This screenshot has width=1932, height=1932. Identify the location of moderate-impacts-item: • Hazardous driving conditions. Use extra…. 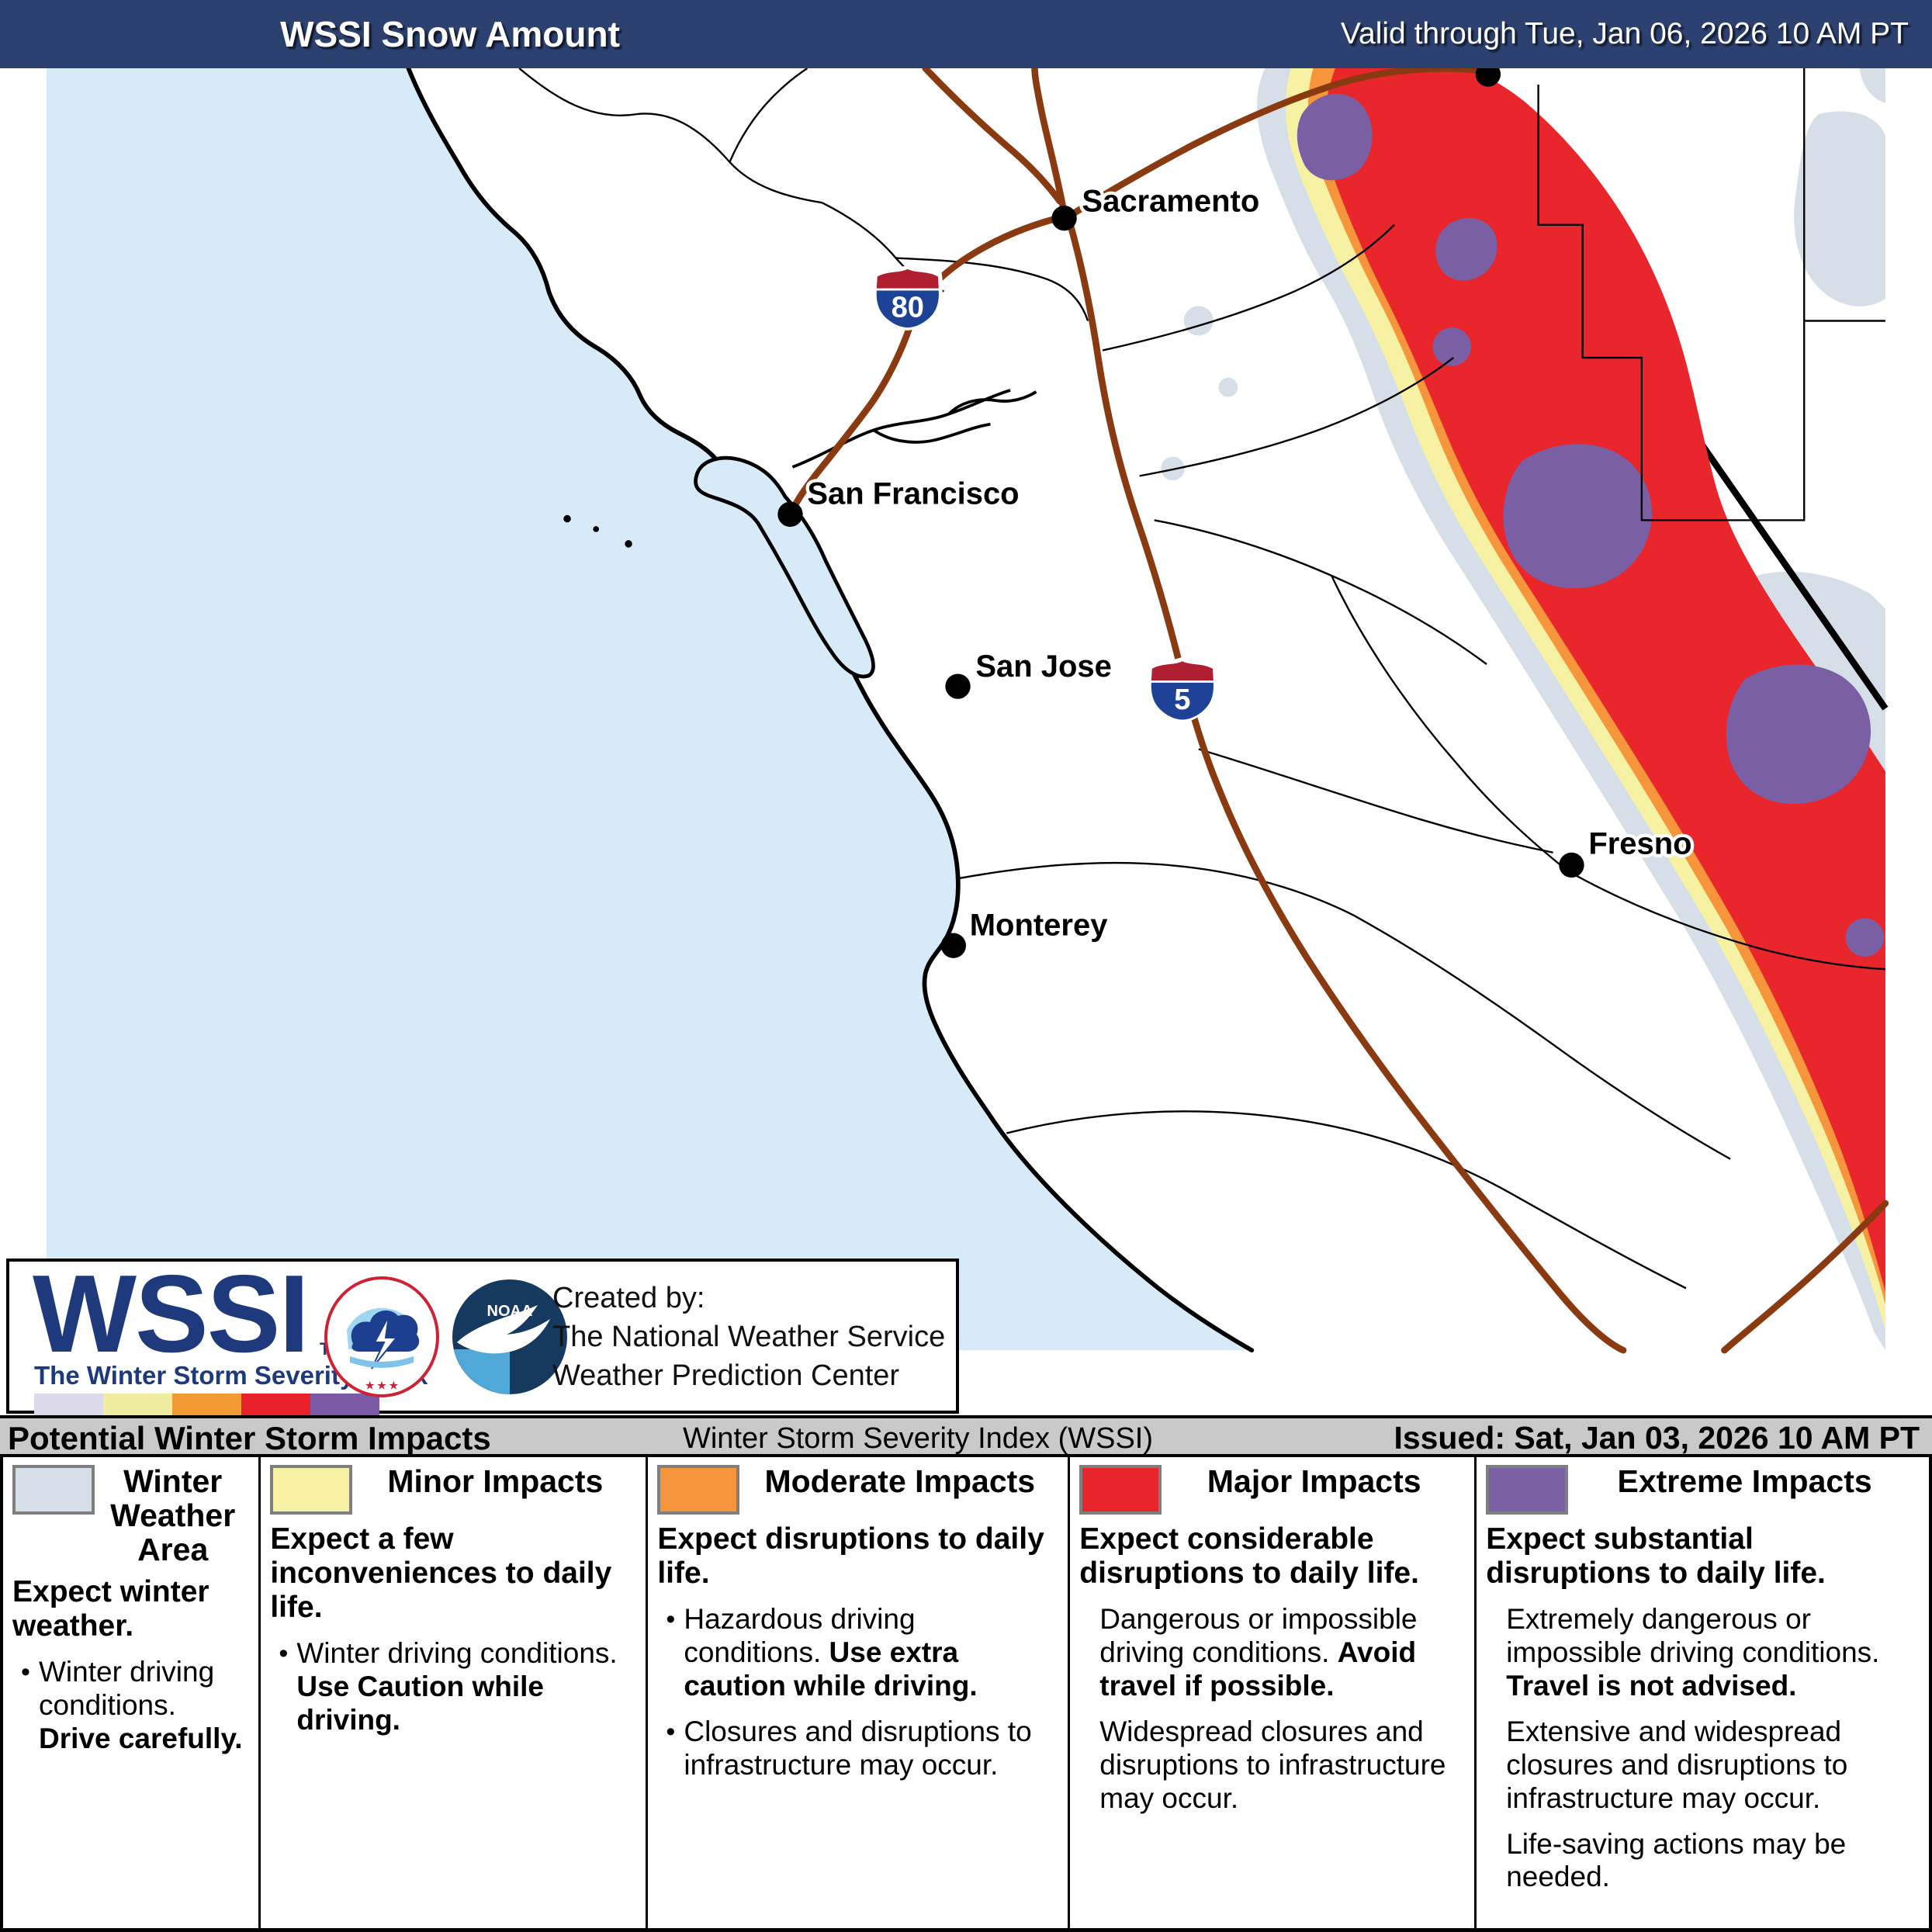
(859, 1653).